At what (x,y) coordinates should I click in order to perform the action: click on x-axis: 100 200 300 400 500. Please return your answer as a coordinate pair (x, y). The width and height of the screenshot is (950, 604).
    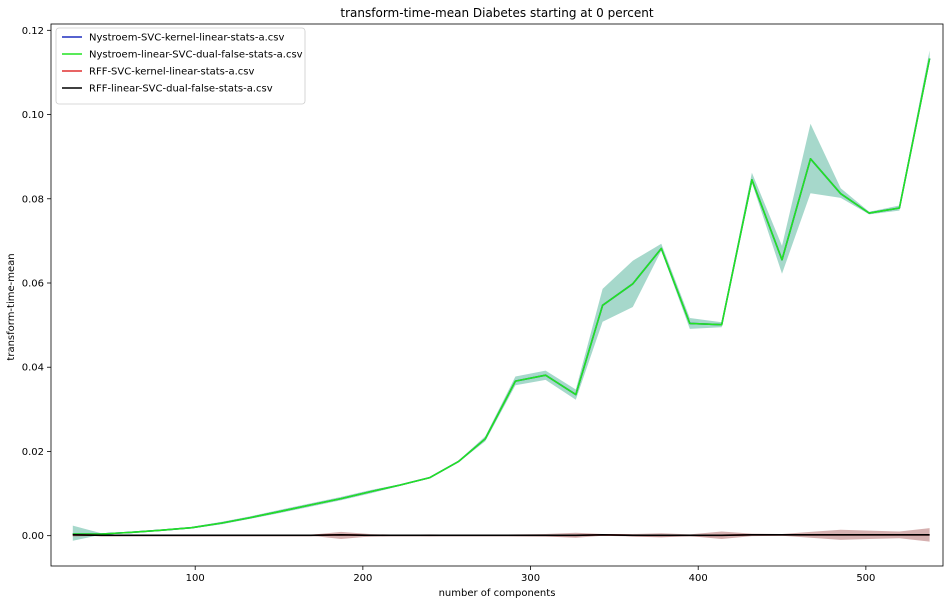
    Looking at the image, I should click on (530, 575).